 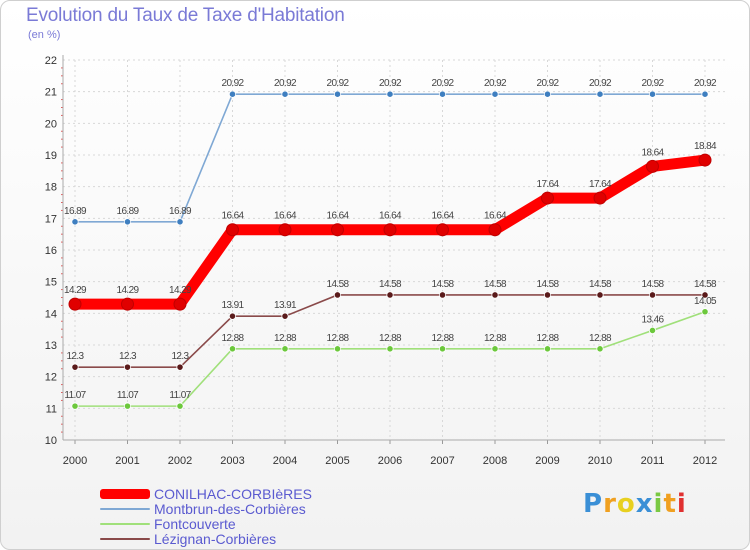 What do you see at coordinates (128, 395) in the screenshot?
I see `data-label: 11.07` at bounding box center [128, 395].